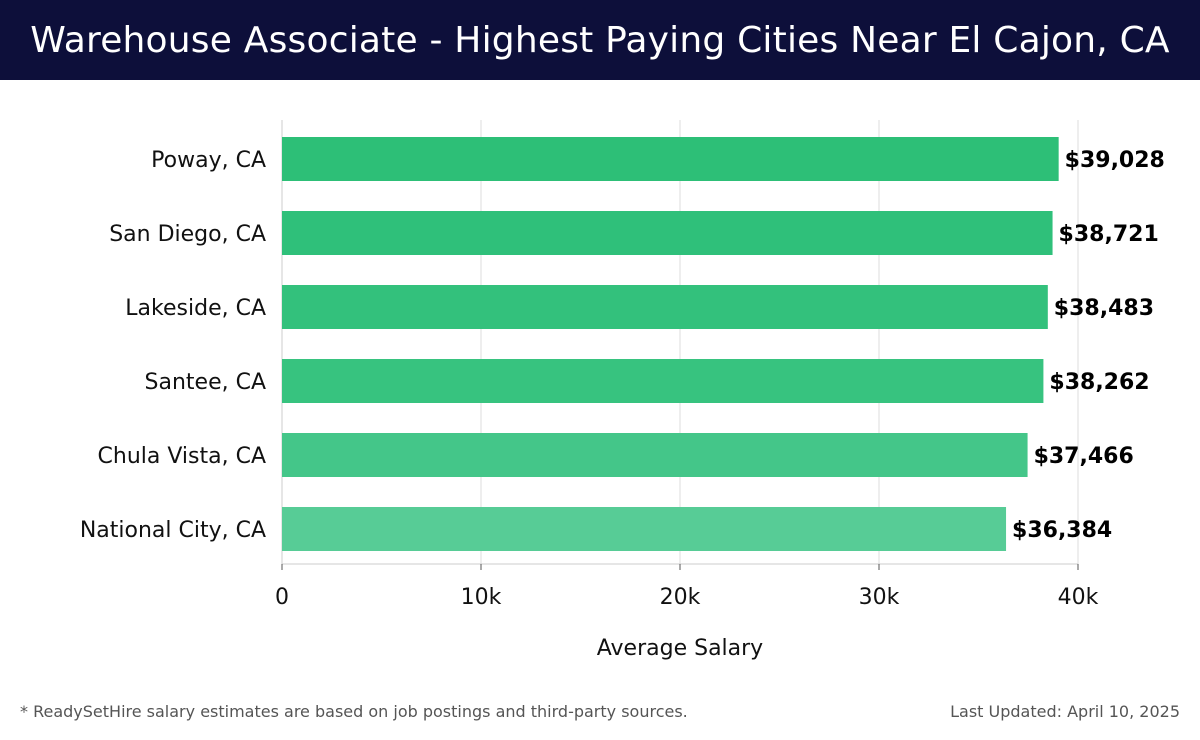 The height and width of the screenshot is (740, 1200). I want to click on value-label-1: $38,721, so click(1109, 234).